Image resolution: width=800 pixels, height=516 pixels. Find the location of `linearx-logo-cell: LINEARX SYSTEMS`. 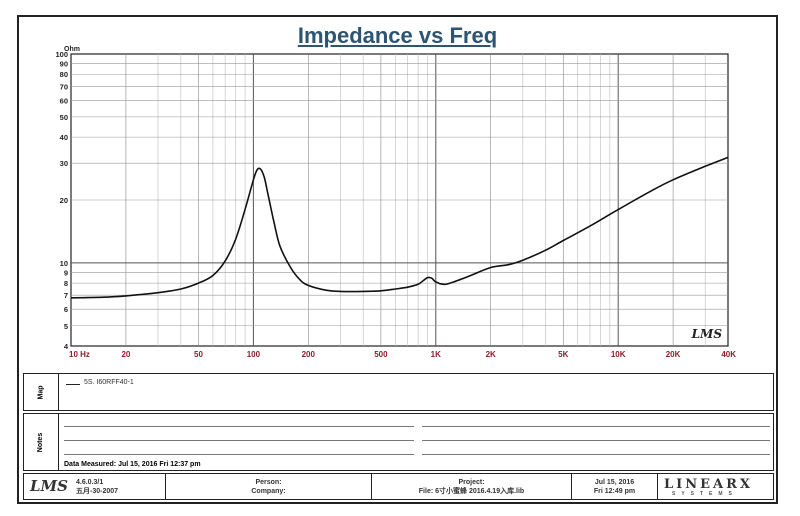

linearx-logo-cell: LINEARX SYSTEMS is located at coordinates (715, 486).